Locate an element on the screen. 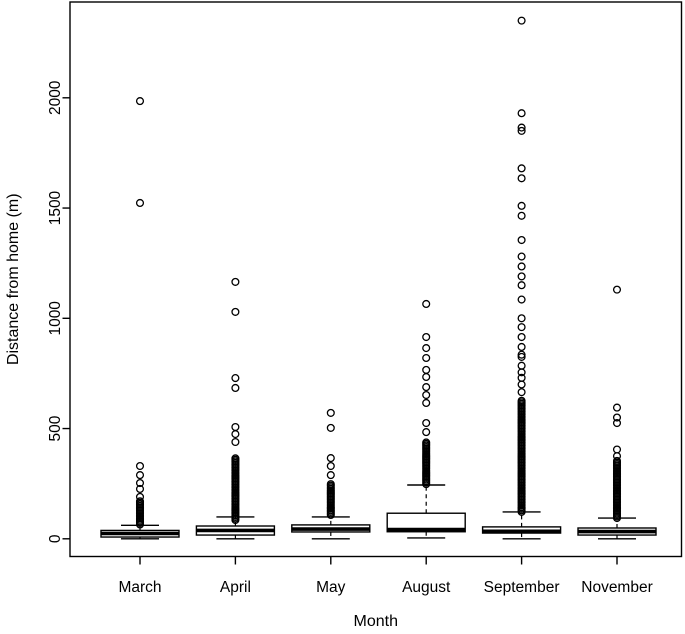 The image size is (685, 634). y-axis-title: Distance from home (m) is located at coordinates (13, 279).